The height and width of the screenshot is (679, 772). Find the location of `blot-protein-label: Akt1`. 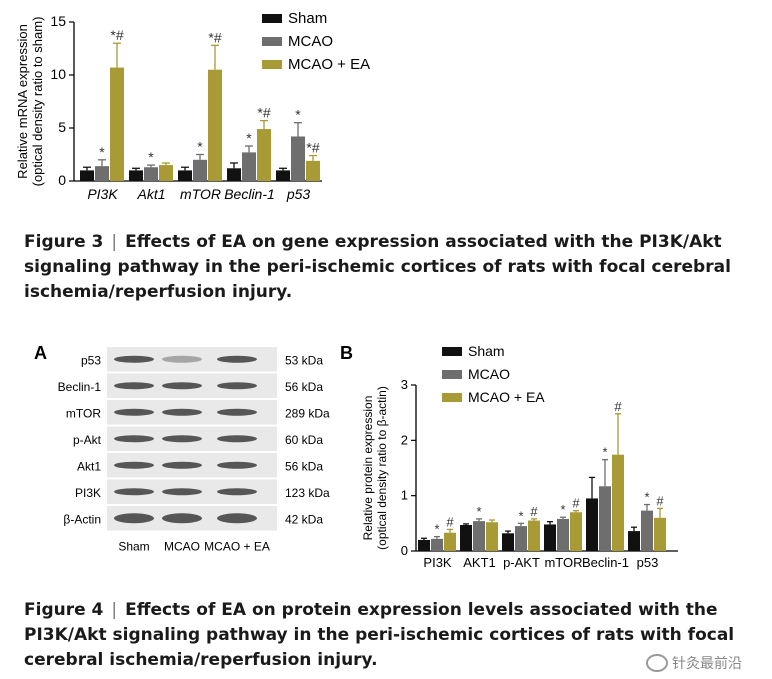

blot-protein-label: Akt1 is located at coordinates (89, 466).